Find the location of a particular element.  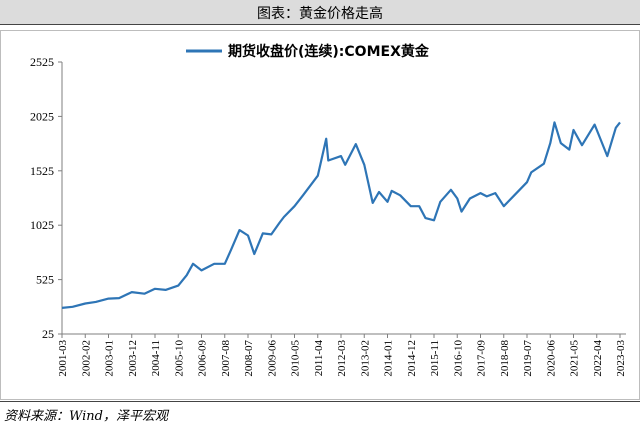

x-tick-label: 2022-04 is located at coordinates (598, 358).